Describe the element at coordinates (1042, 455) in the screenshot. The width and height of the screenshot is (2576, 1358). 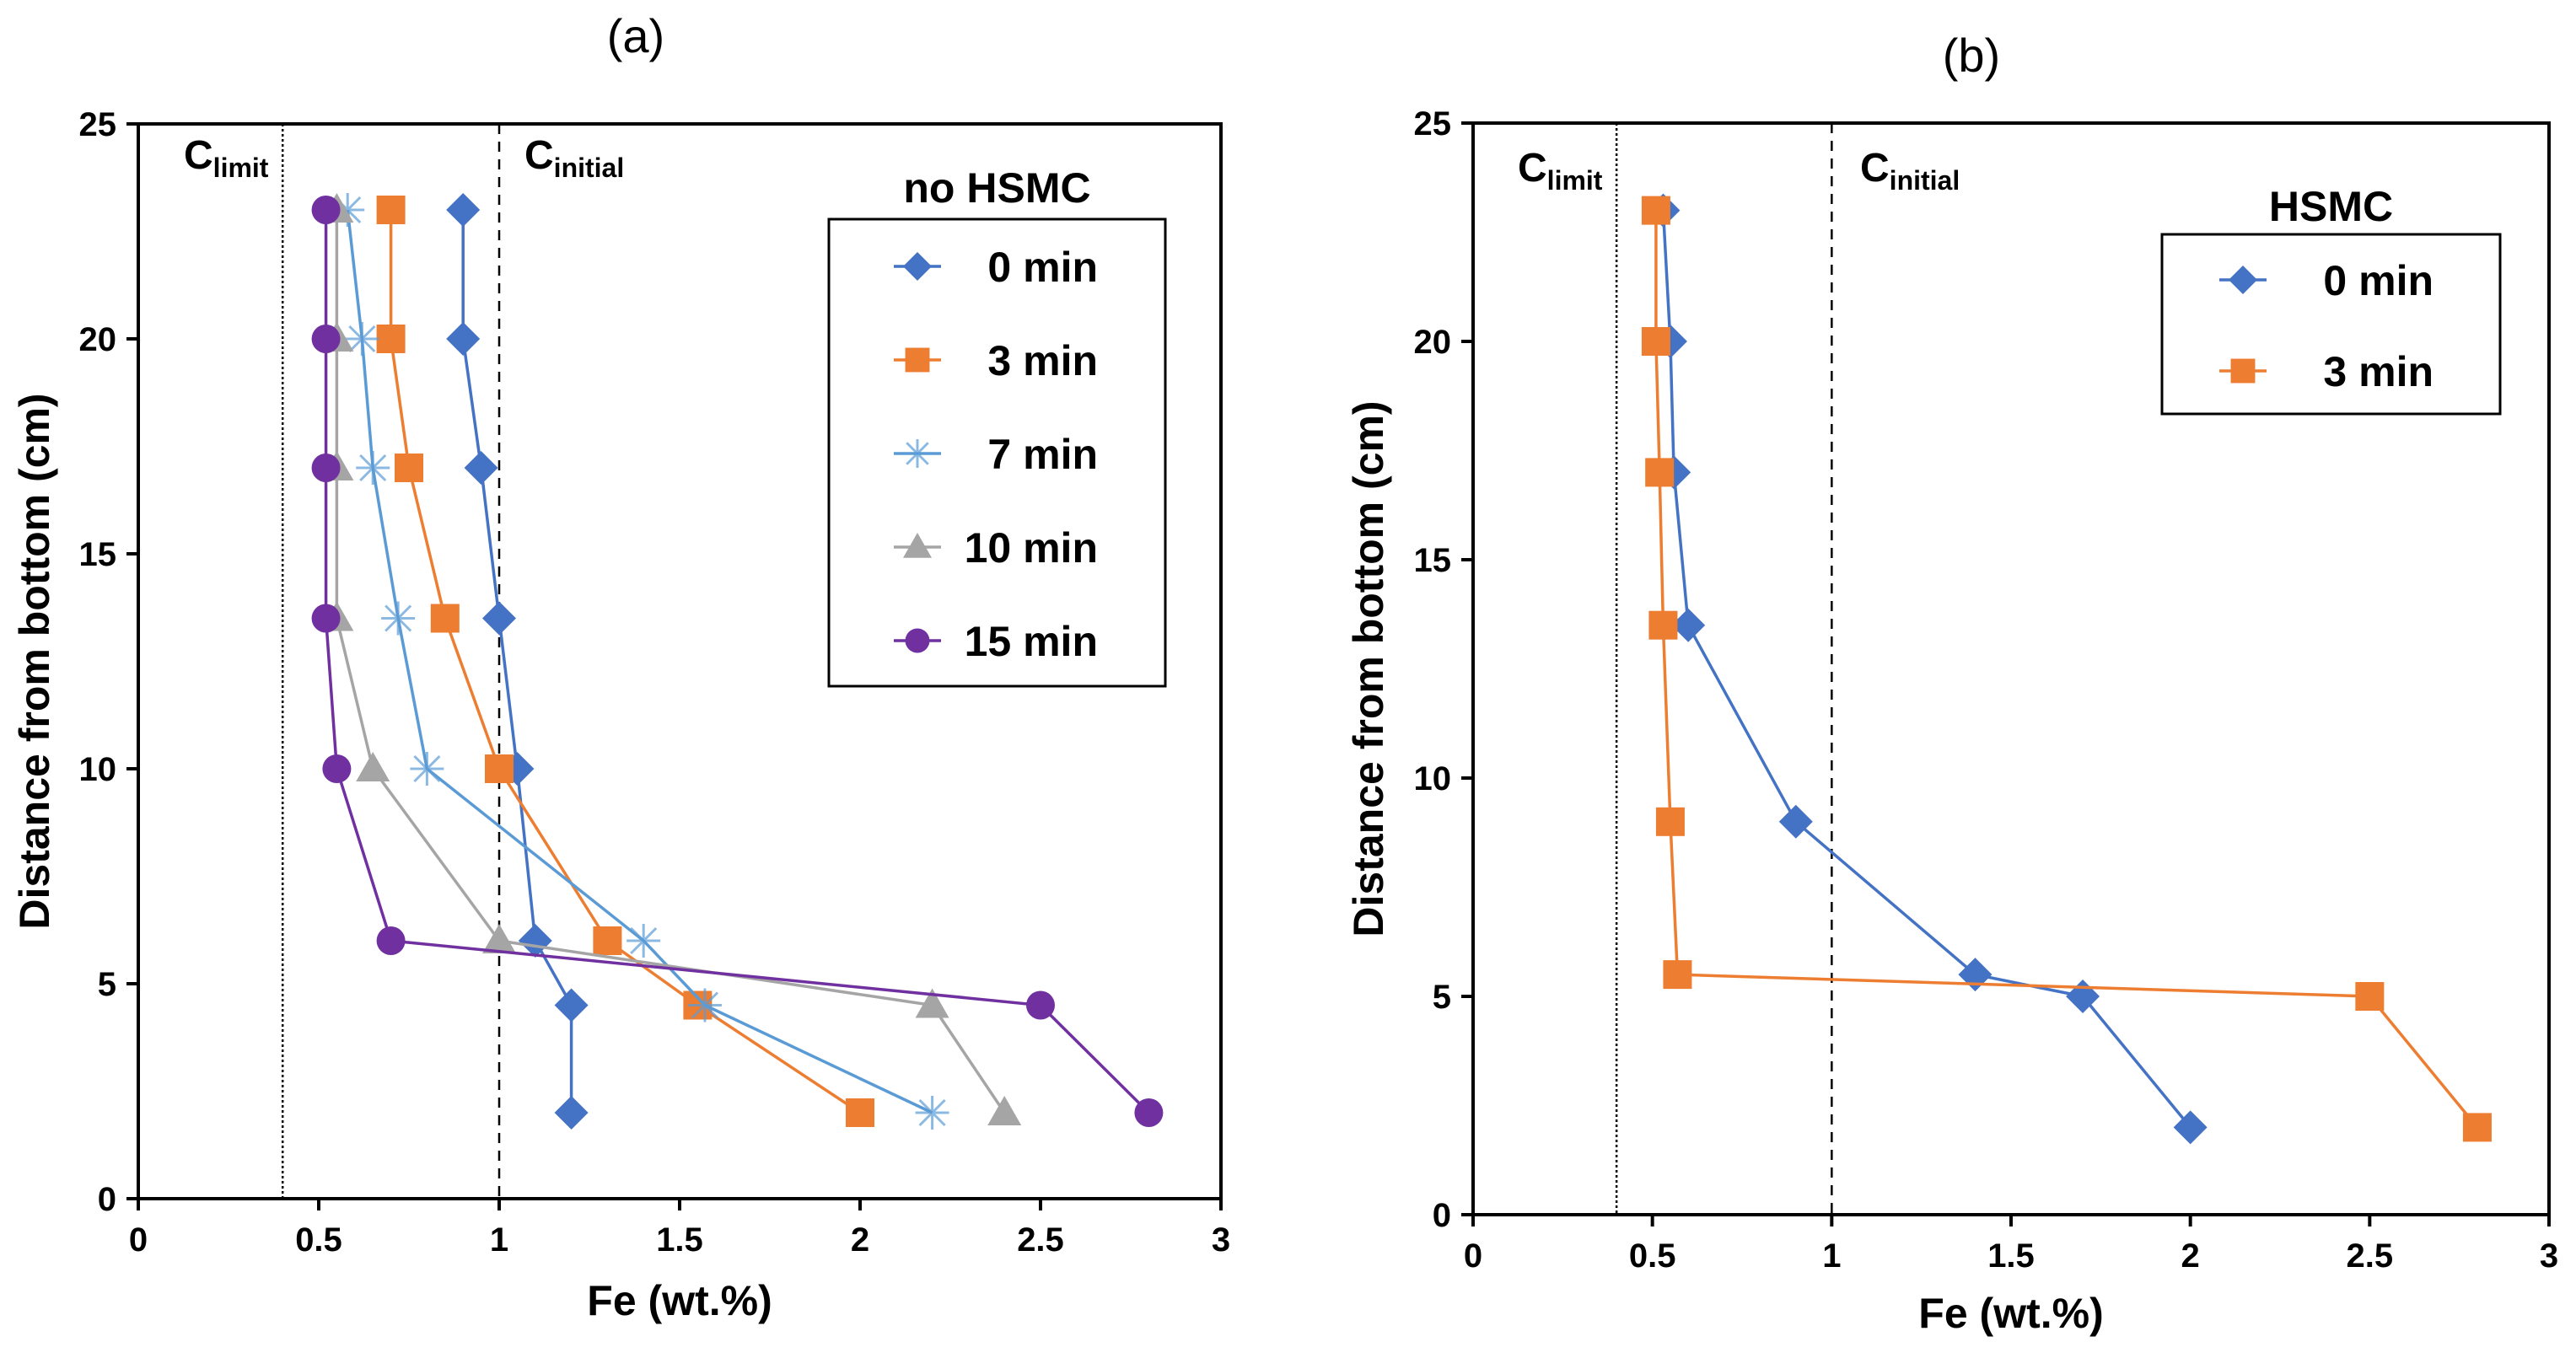
I see `legend-label: 7 min` at that location.